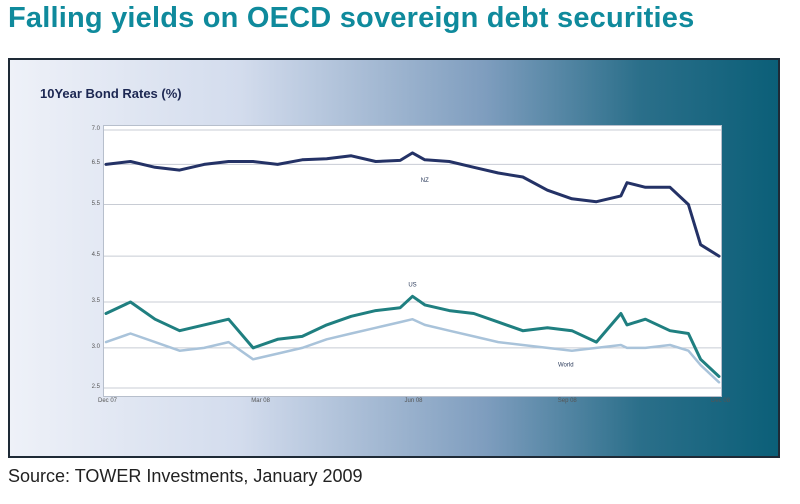 This screenshot has height=504, width=800. I want to click on source-note: Source: TOWER Investments, January 2009, so click(185, 476).